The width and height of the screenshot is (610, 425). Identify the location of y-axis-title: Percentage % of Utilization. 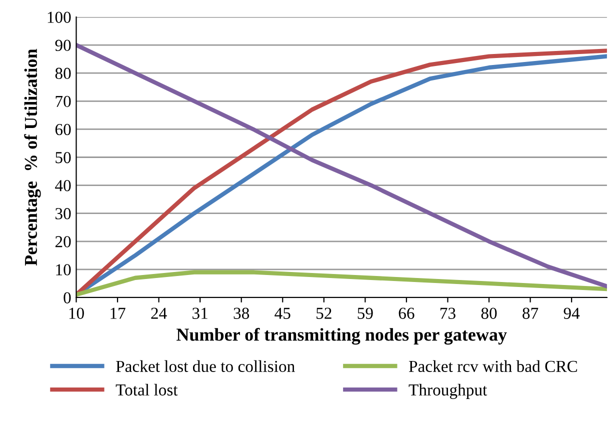
(32, 157).